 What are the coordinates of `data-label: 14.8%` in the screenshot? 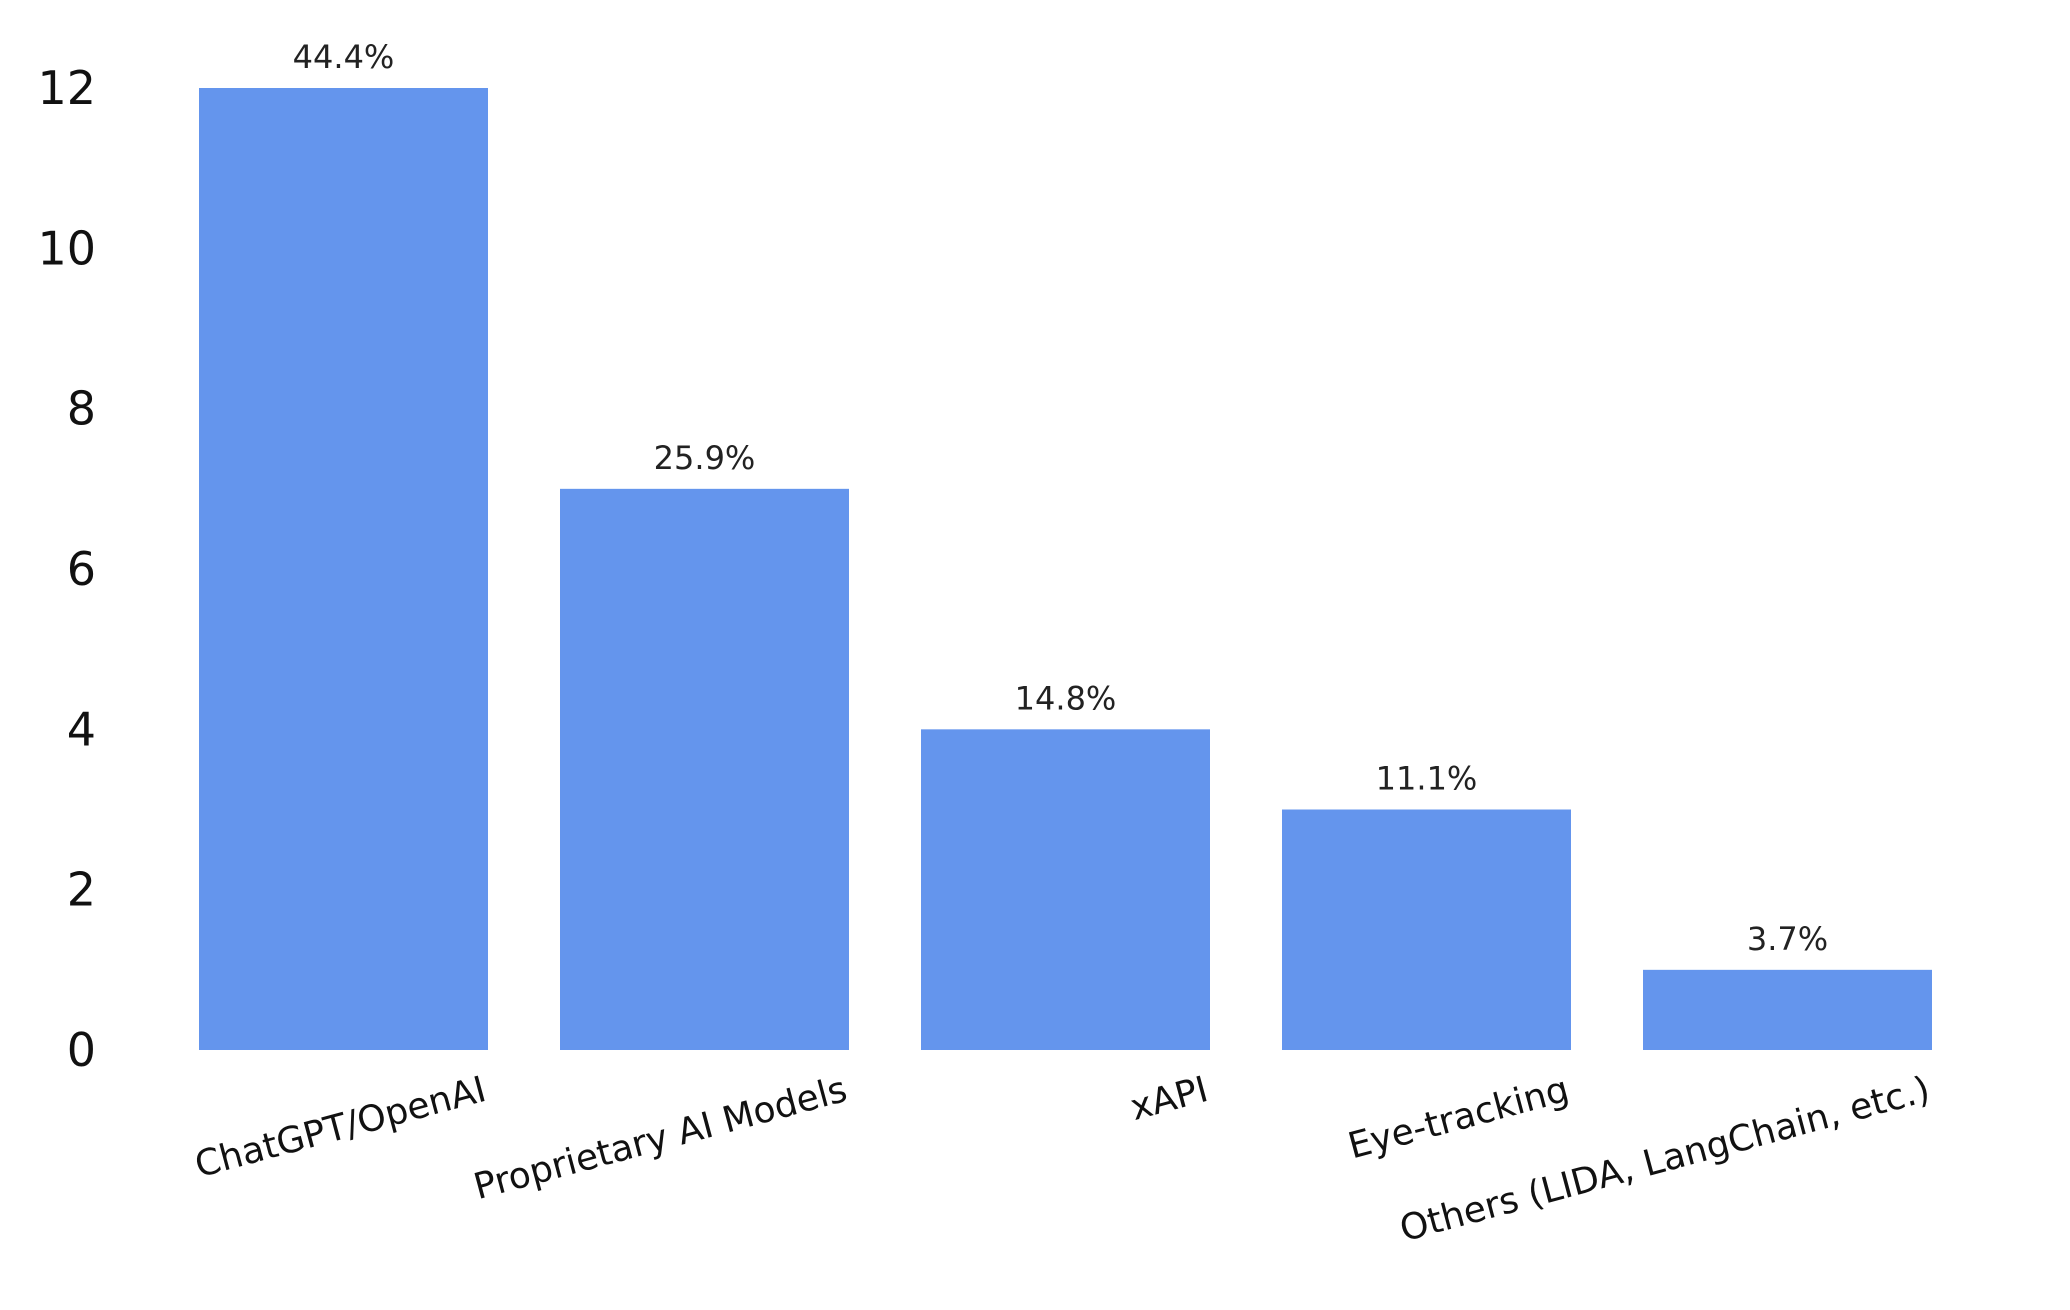 It's located at (1066, 698).